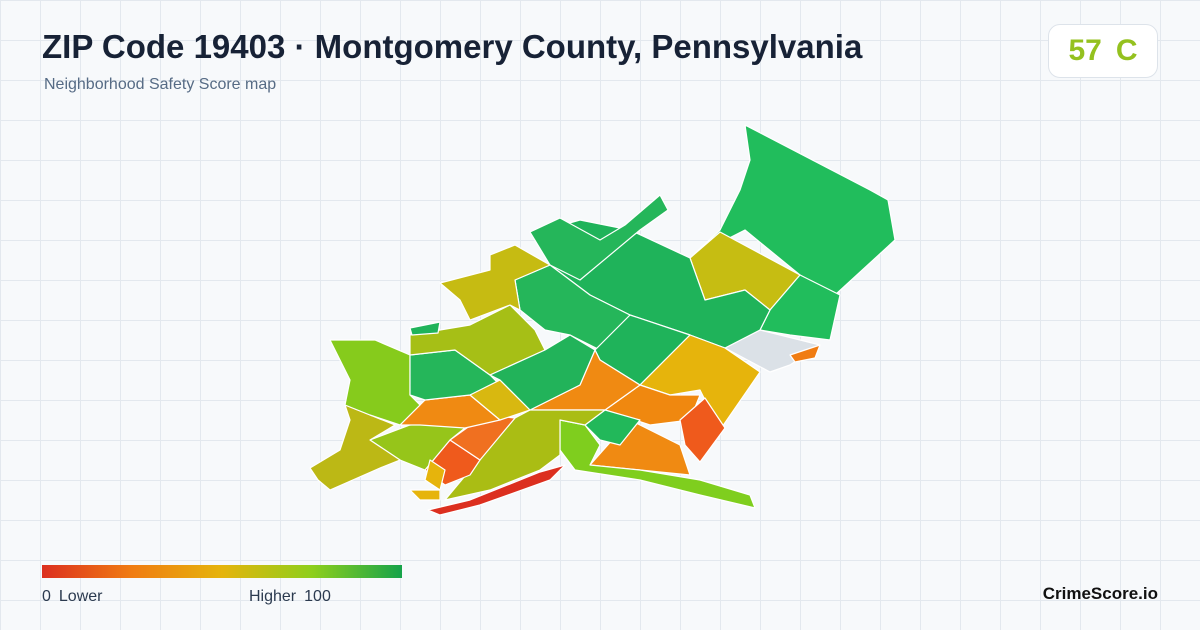 The height and width of the screenshot is (630, 1200). Describe the element at coordinates (1103, 51) in the screenshot. I see `score-badge: 57 C` at that location.